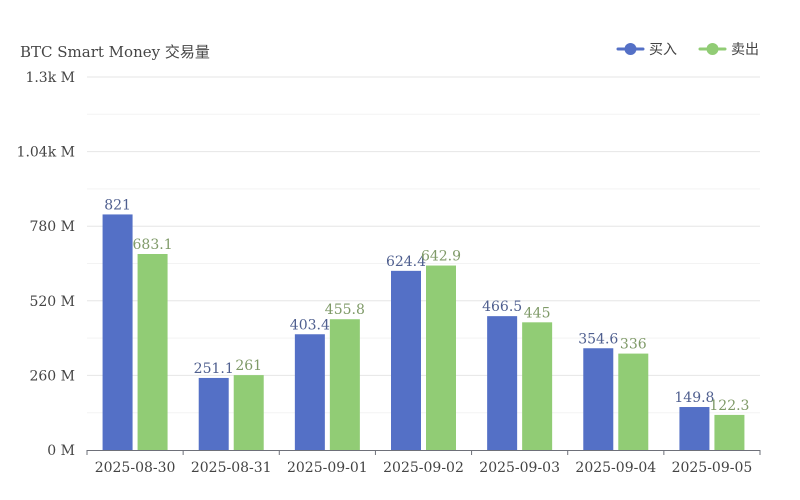 The width and height of the screenshot is (800, 500). Describe the element at coordinates (46, 264) in the screenshot. I see `y-axis-ticks: 0 M 260 M 520 M 780 M 1.04k M 1.3k M` at that location.